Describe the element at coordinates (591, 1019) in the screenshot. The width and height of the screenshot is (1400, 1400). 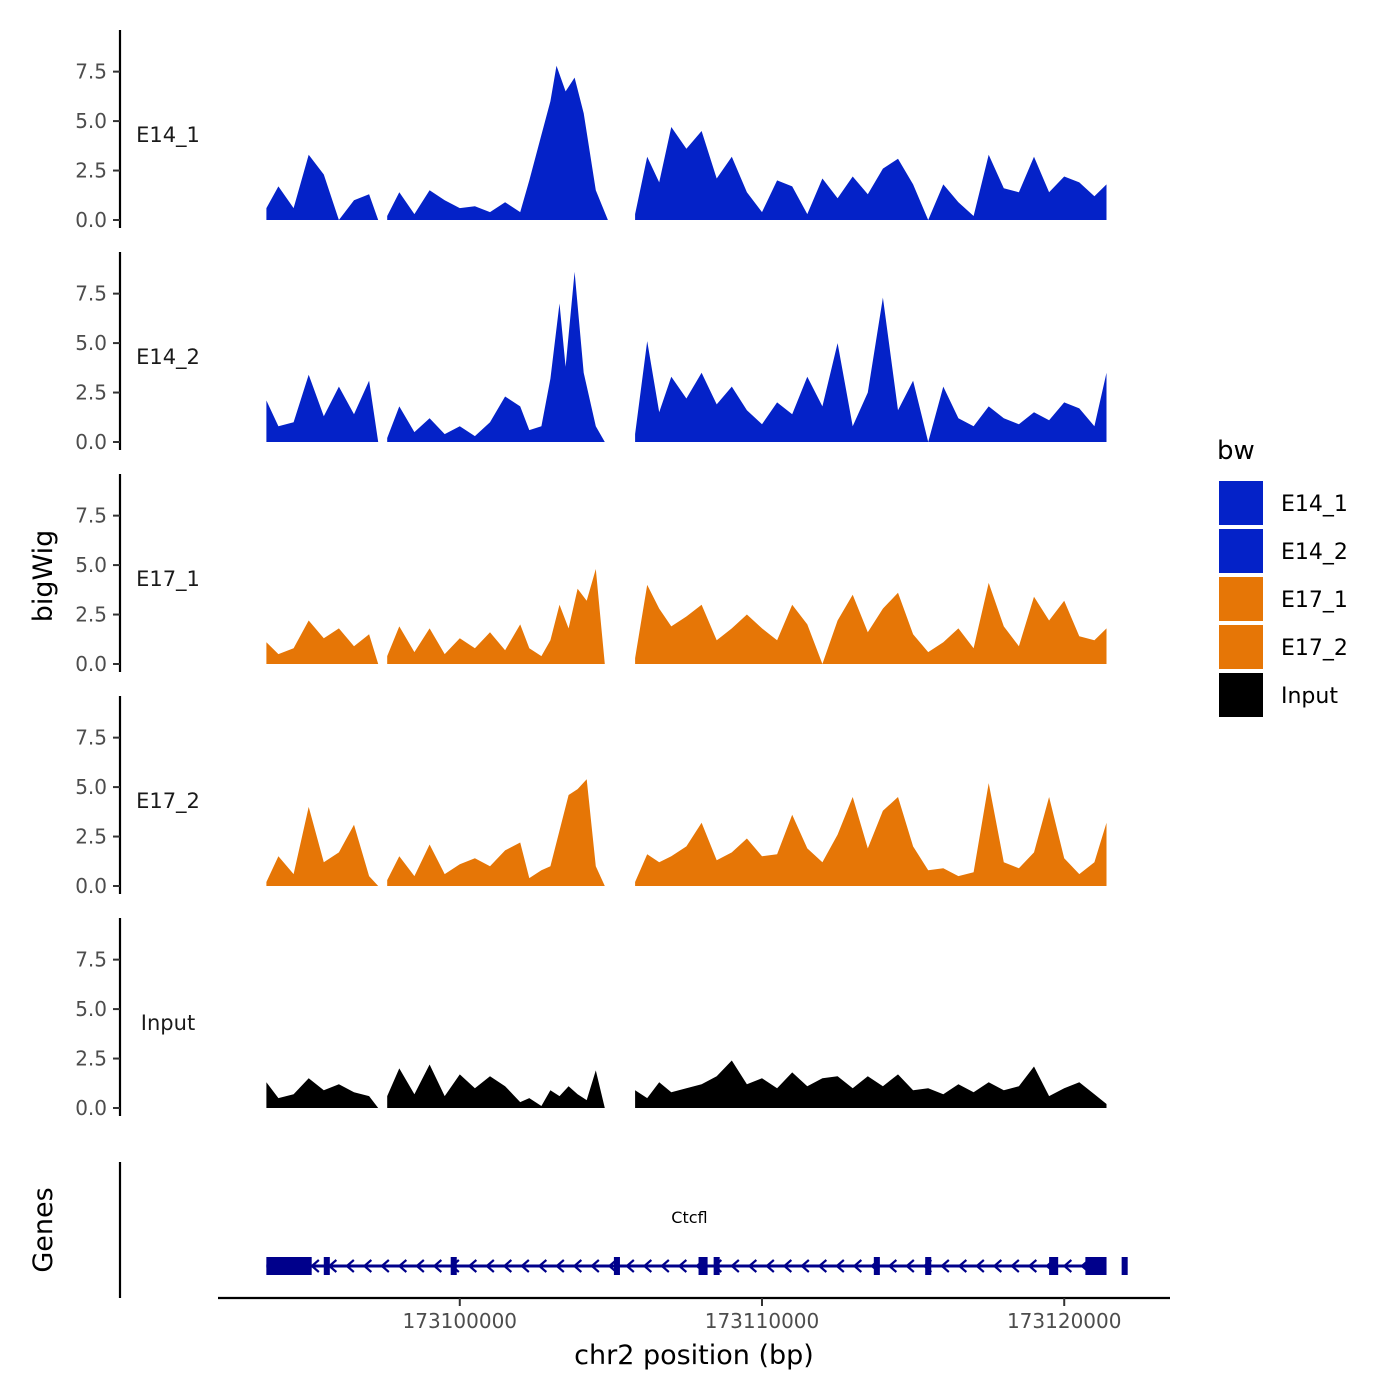
I see `track-Input: 0.0 2.5 5.0 7.5 Input` at that location.